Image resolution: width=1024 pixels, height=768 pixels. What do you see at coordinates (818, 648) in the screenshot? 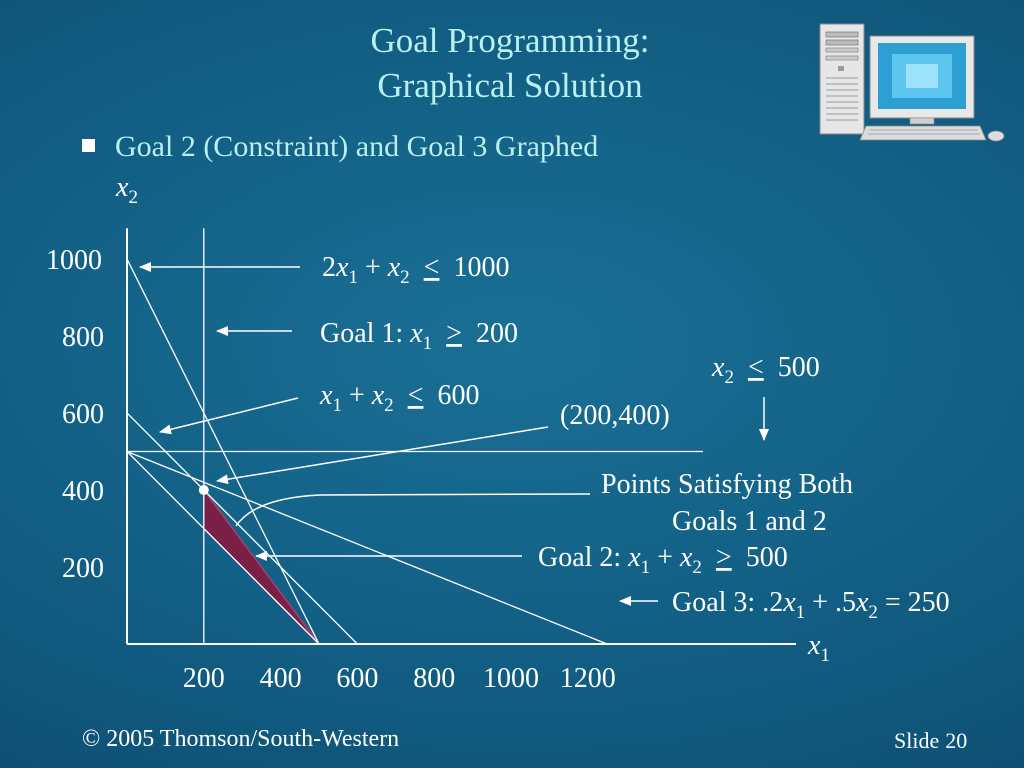
I see `x1-axis-label: x1` at bounding box center [818, 648].